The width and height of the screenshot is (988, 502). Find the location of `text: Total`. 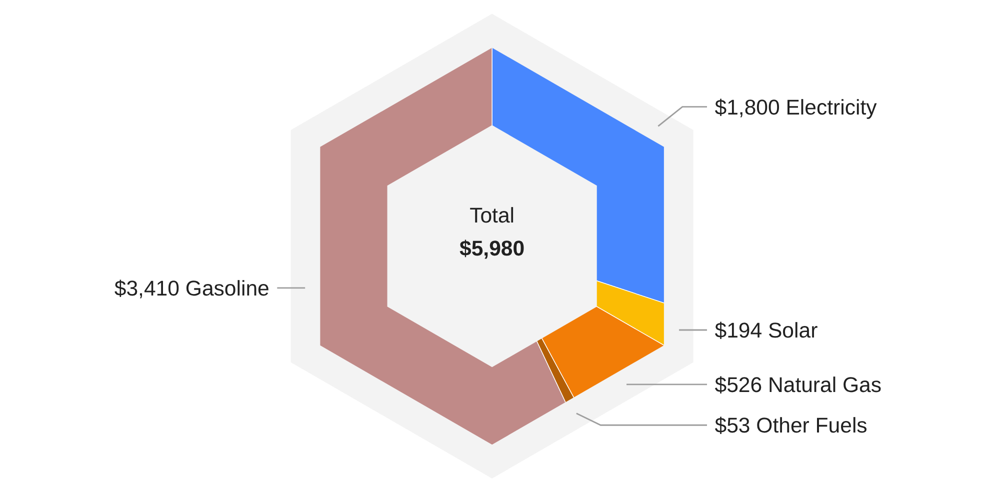

text: Total is located at coordinates (492, 216).